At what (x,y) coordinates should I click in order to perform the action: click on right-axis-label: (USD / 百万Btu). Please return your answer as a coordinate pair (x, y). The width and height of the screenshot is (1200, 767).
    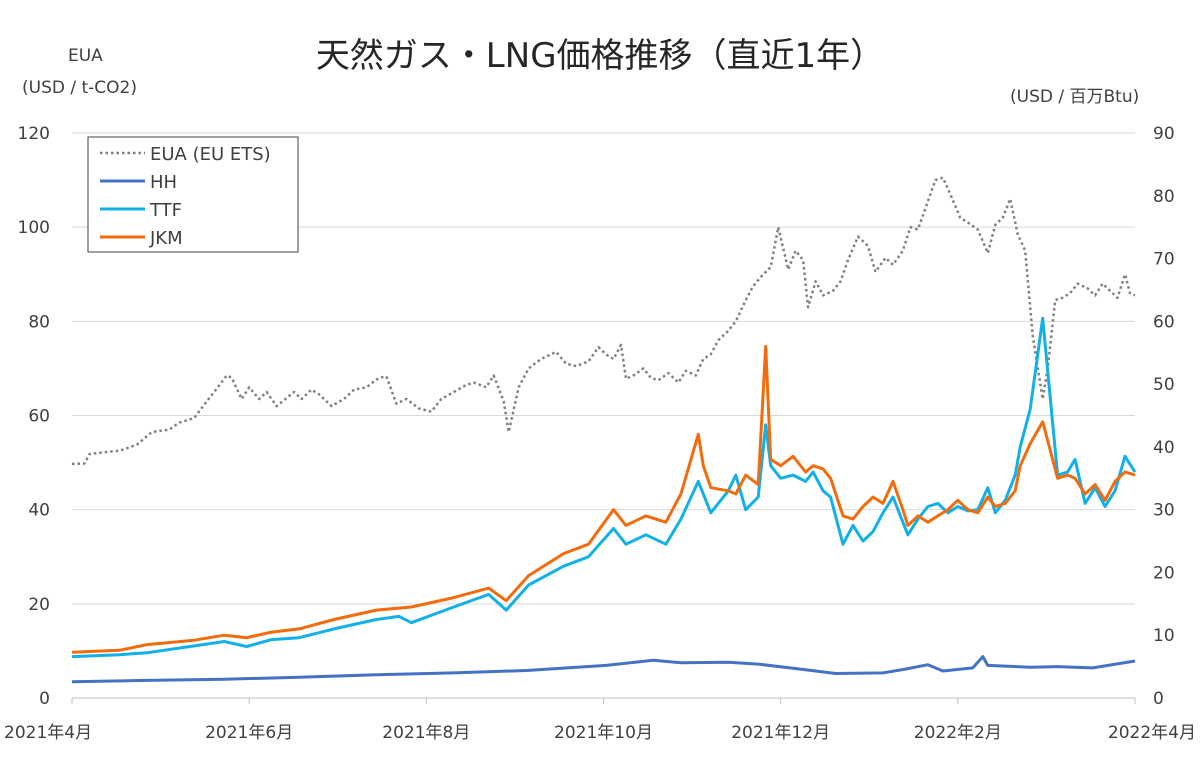
    Looking at the image, I should click on (1075, 97).